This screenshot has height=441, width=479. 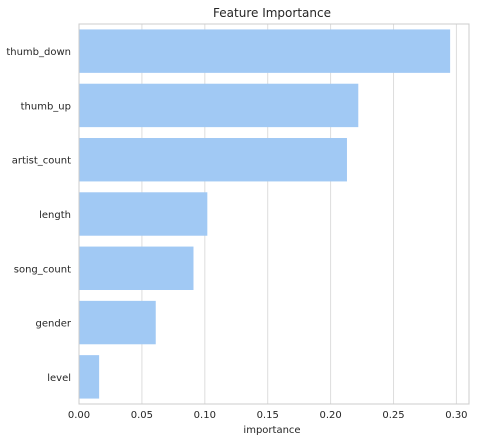 What do you see at coordinates (272, 13) in the screenshot?
I see `chart-title: Feature Importance` at bounding box center [272, 13].